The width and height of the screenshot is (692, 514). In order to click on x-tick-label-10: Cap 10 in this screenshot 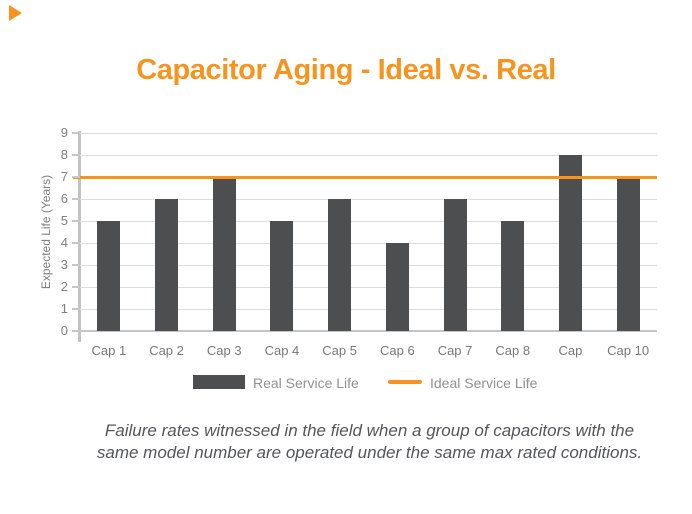, I will do `click(628, 350)`.